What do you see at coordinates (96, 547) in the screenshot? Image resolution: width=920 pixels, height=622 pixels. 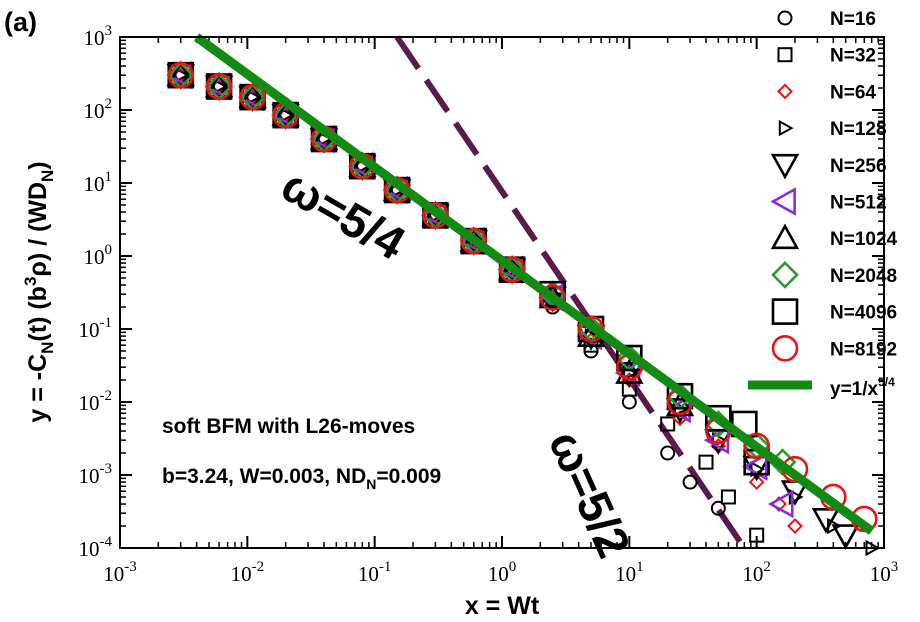 I see `y-tick-label: 10⁻⁴` at bounding box center [96, 547].